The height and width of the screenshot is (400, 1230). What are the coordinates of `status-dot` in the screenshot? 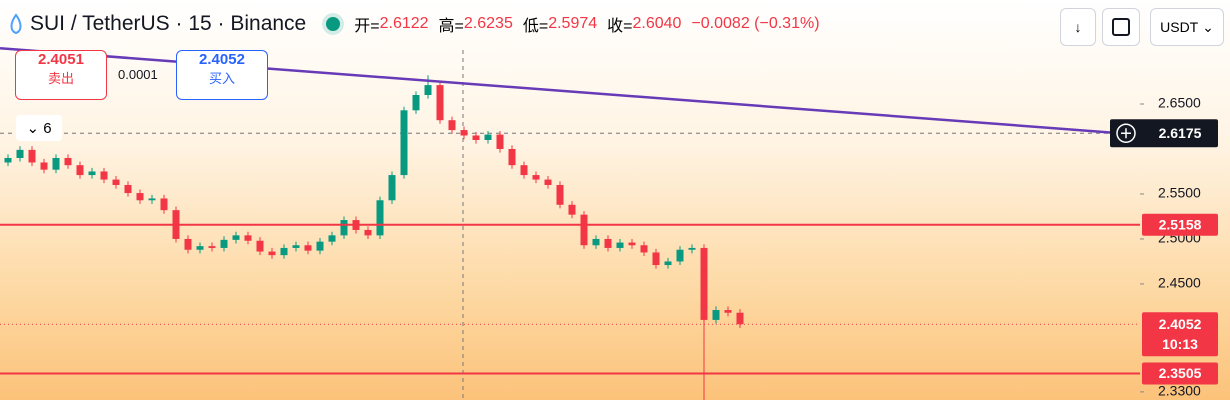 It's located at (333, 24).